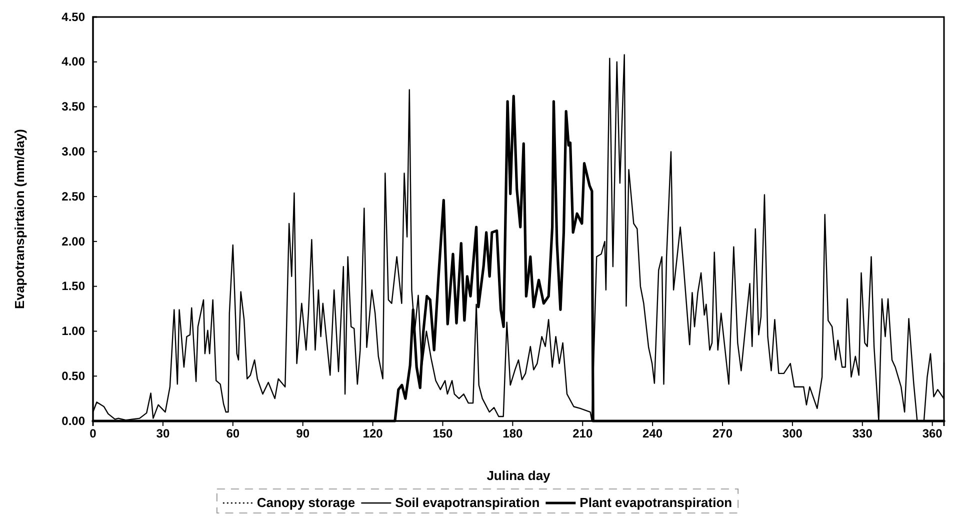 The height and width of the screenshot is (531, 955). What do you see at coordinates (74, 421) in the screenshot?
I see `y-tick-label: 0.00` at bounding box center [74, 421].